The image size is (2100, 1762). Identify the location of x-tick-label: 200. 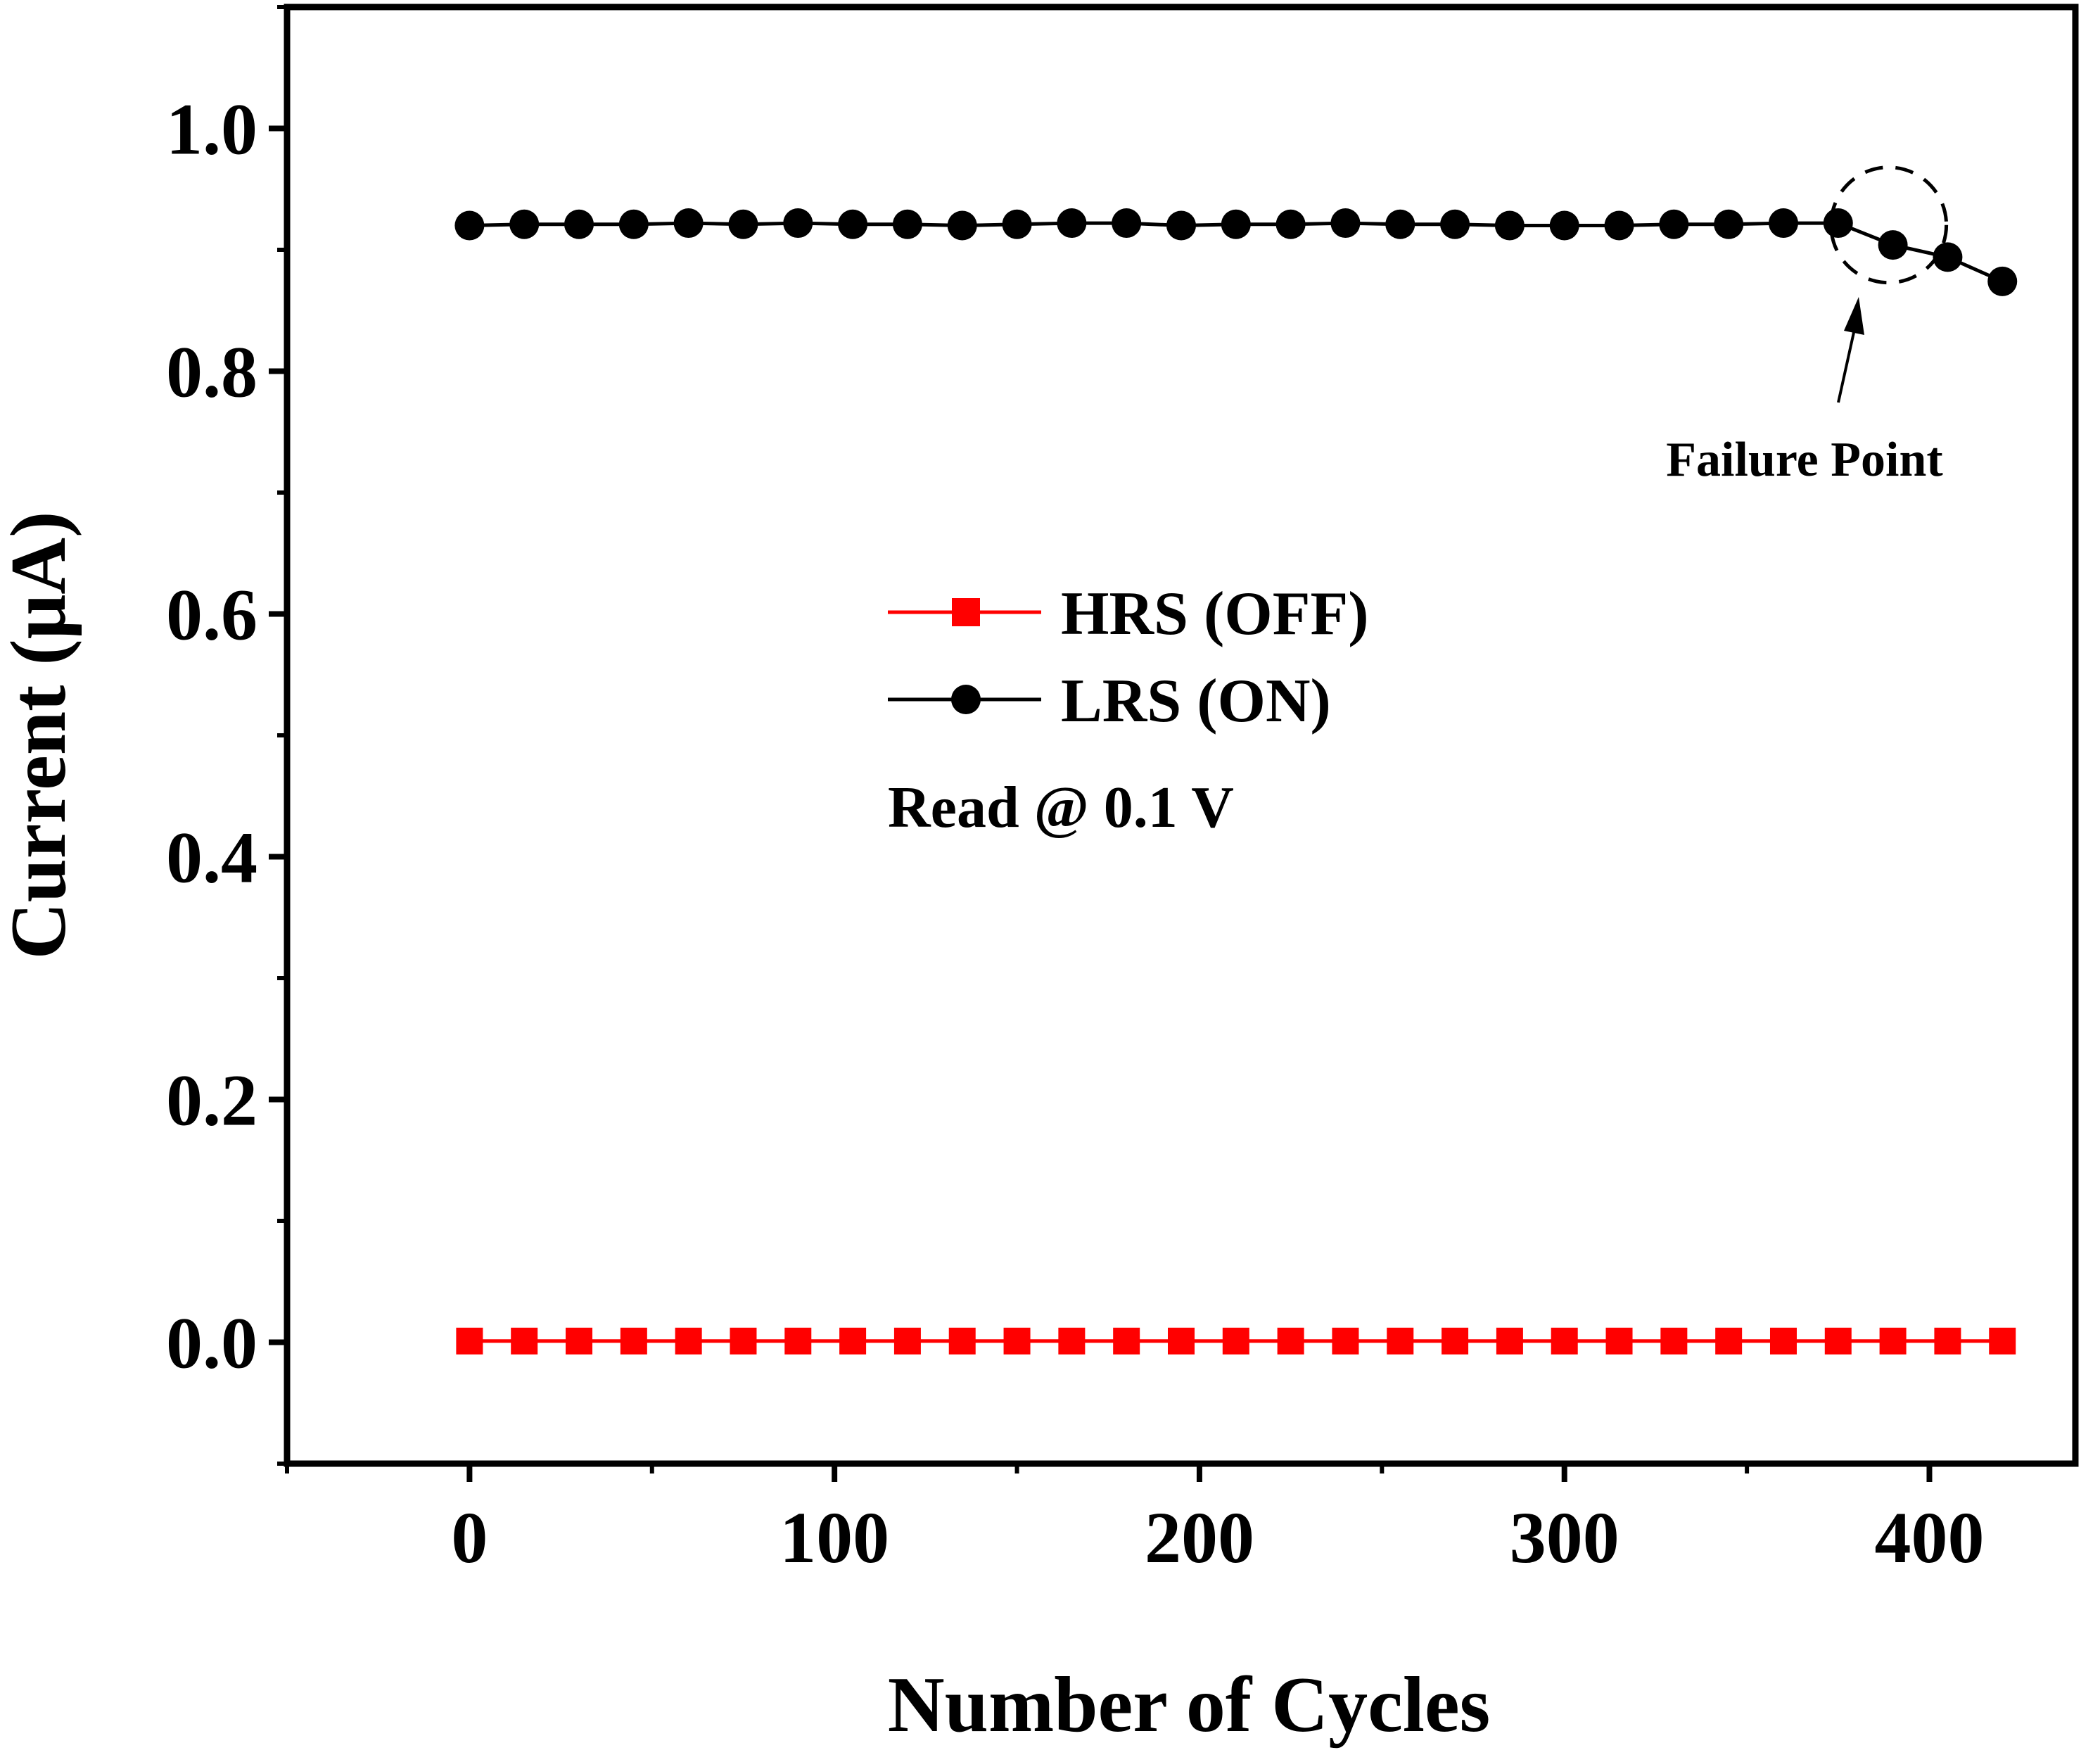
(1200, 1537).